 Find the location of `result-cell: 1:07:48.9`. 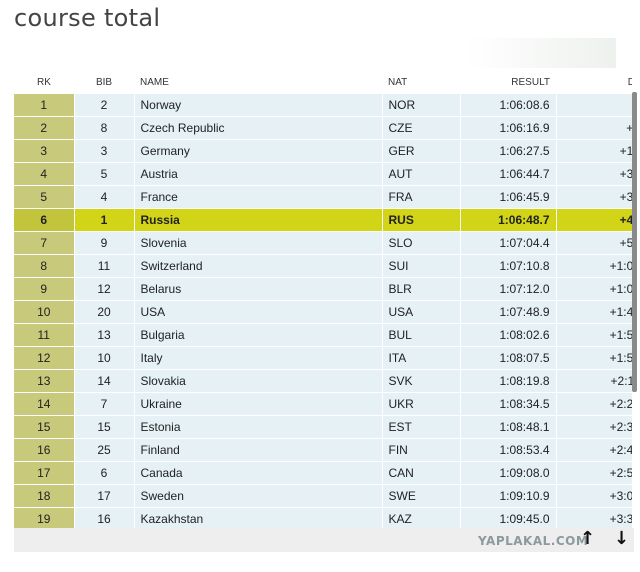

result-cell: 1:07:48.9 is located at coordinates (507, 312).